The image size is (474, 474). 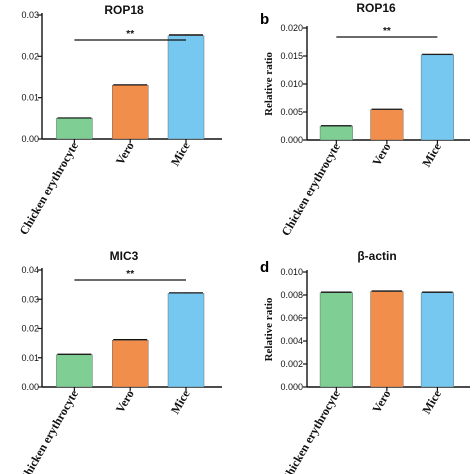 I want to click on y-tick-label: 0.005, so click(x=291, y=112).